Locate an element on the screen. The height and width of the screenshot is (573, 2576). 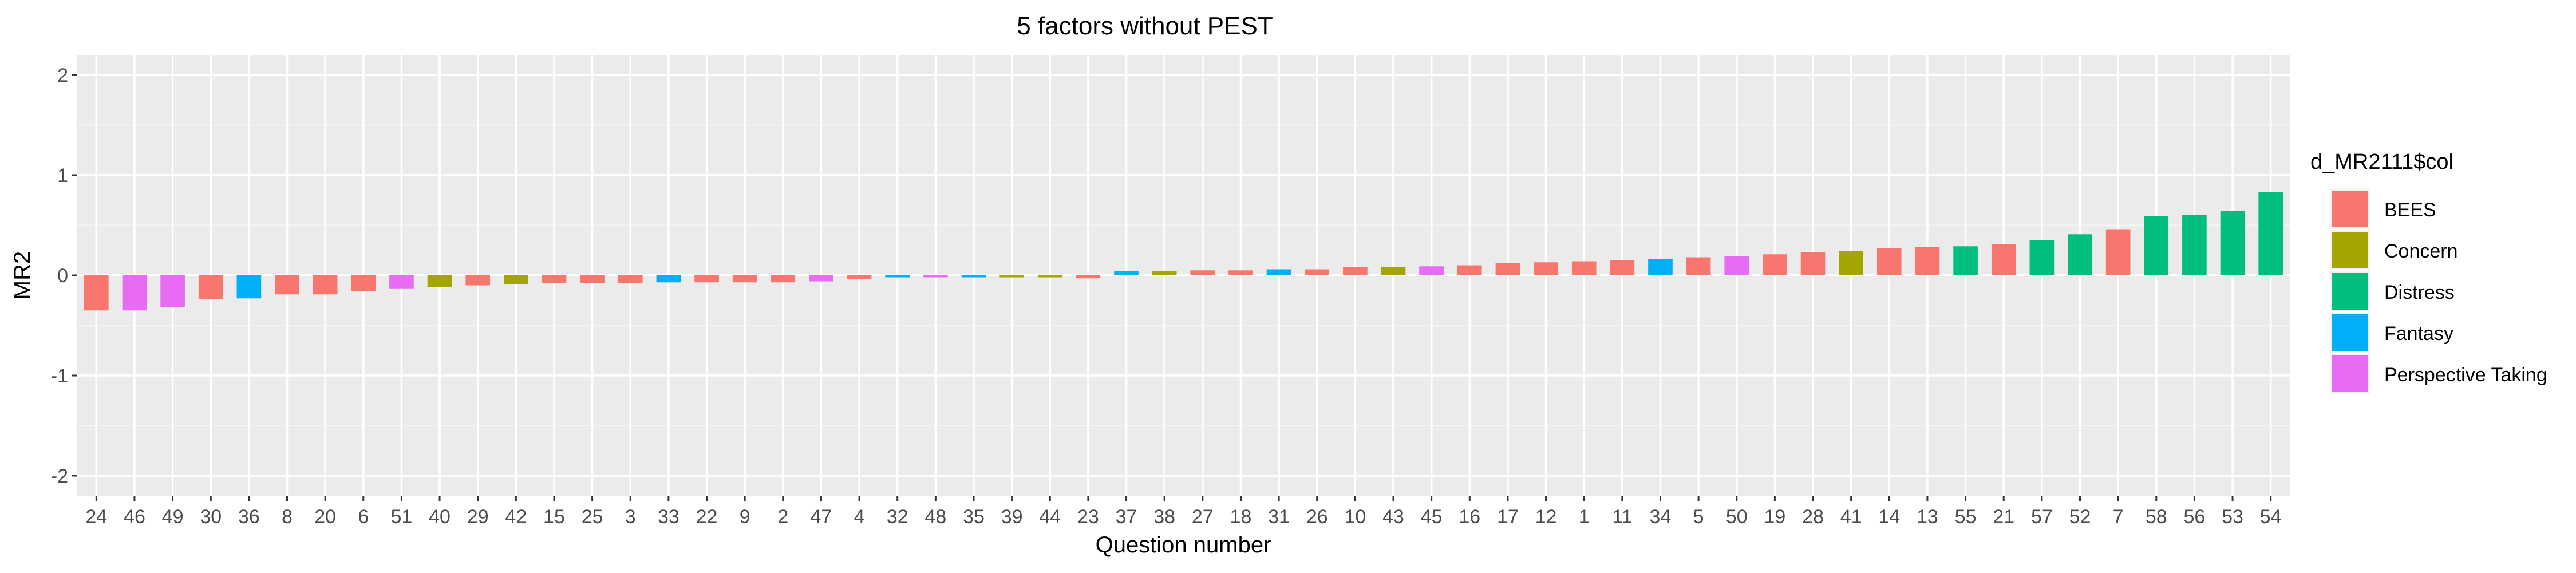
bar-q46 is located at coordinates (134, 293).